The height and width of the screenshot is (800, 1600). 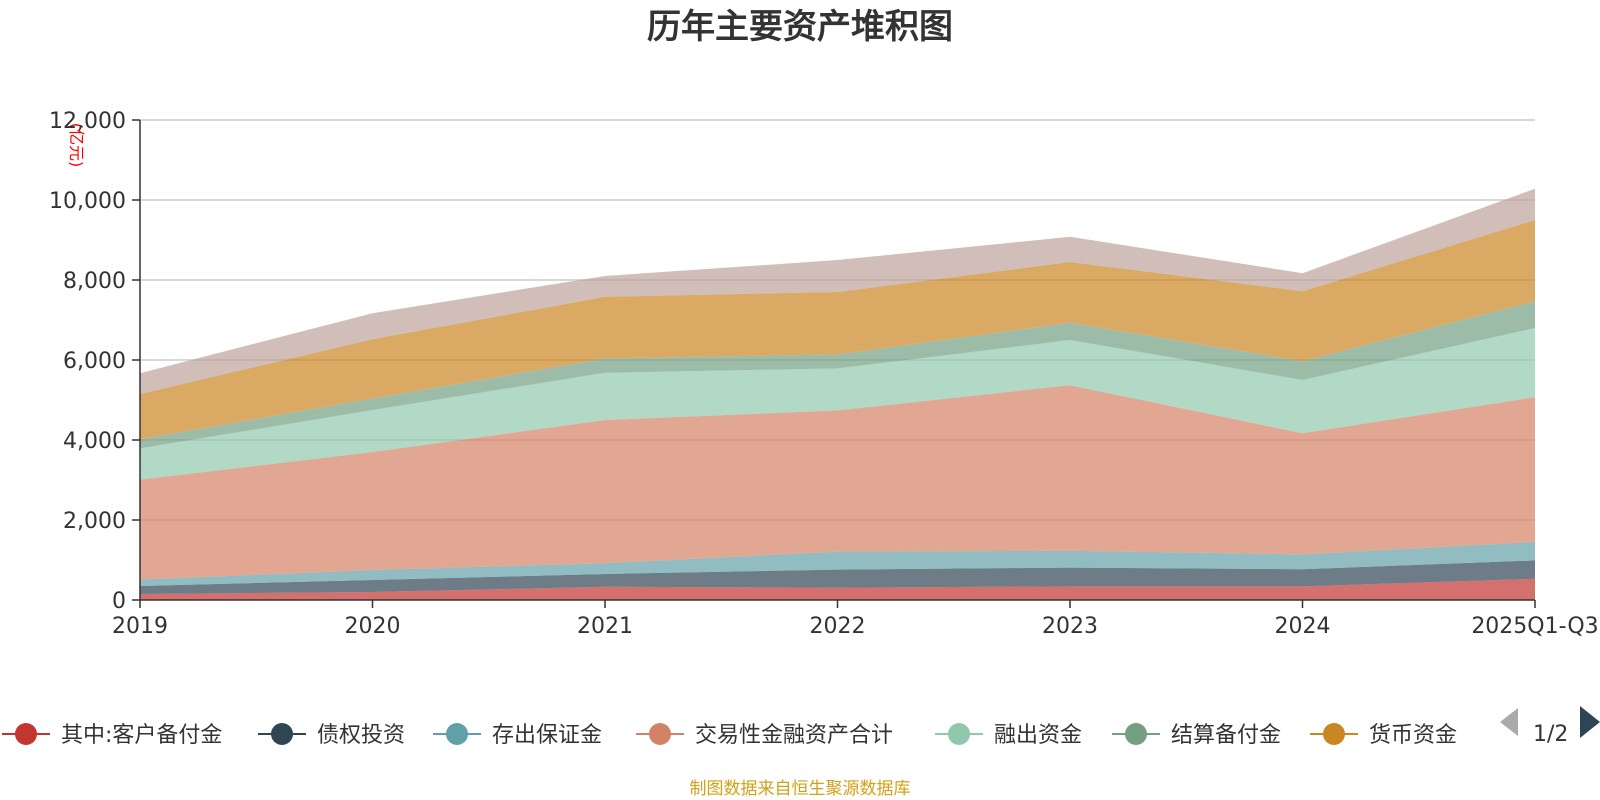 I want to click on legend-item-1: 债权投资, so click(x=331, y=735).